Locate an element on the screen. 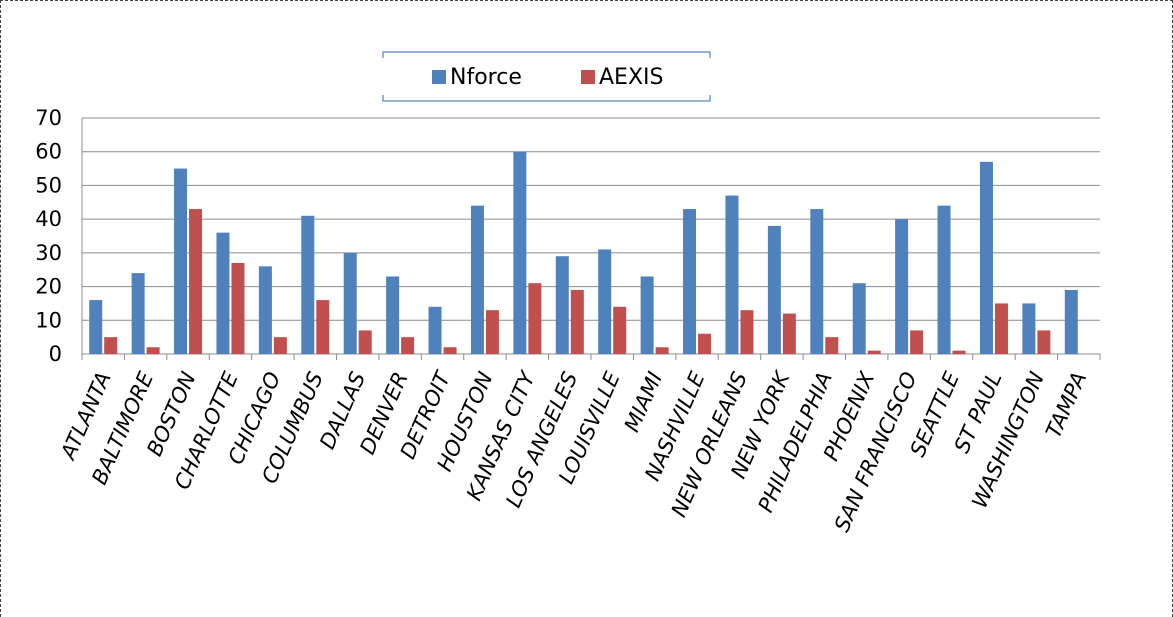 The image size is (1173, 617). bar-aexis-los-angeles is located at coordinates (577, 321).